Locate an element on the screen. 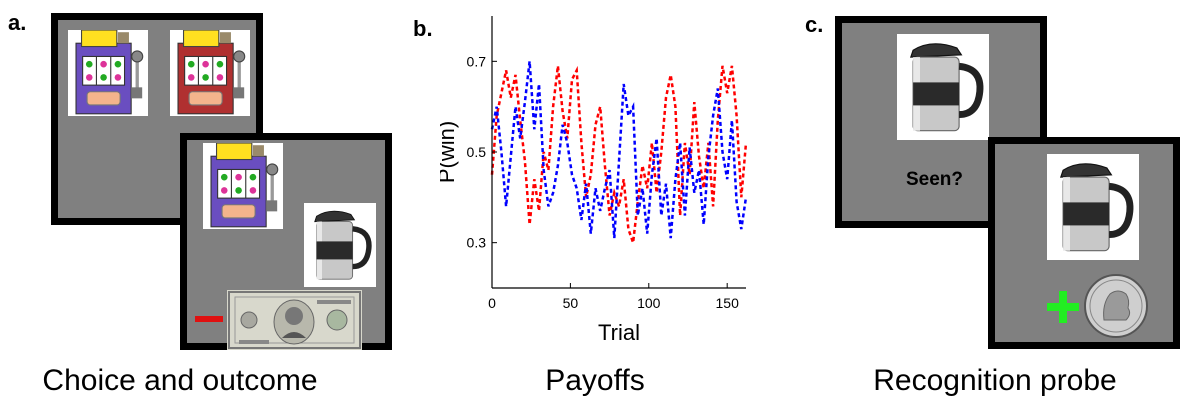 This screenshot has width=1180, height=410. y-tick-label: 0.5 is located at coordinates (477, 152).